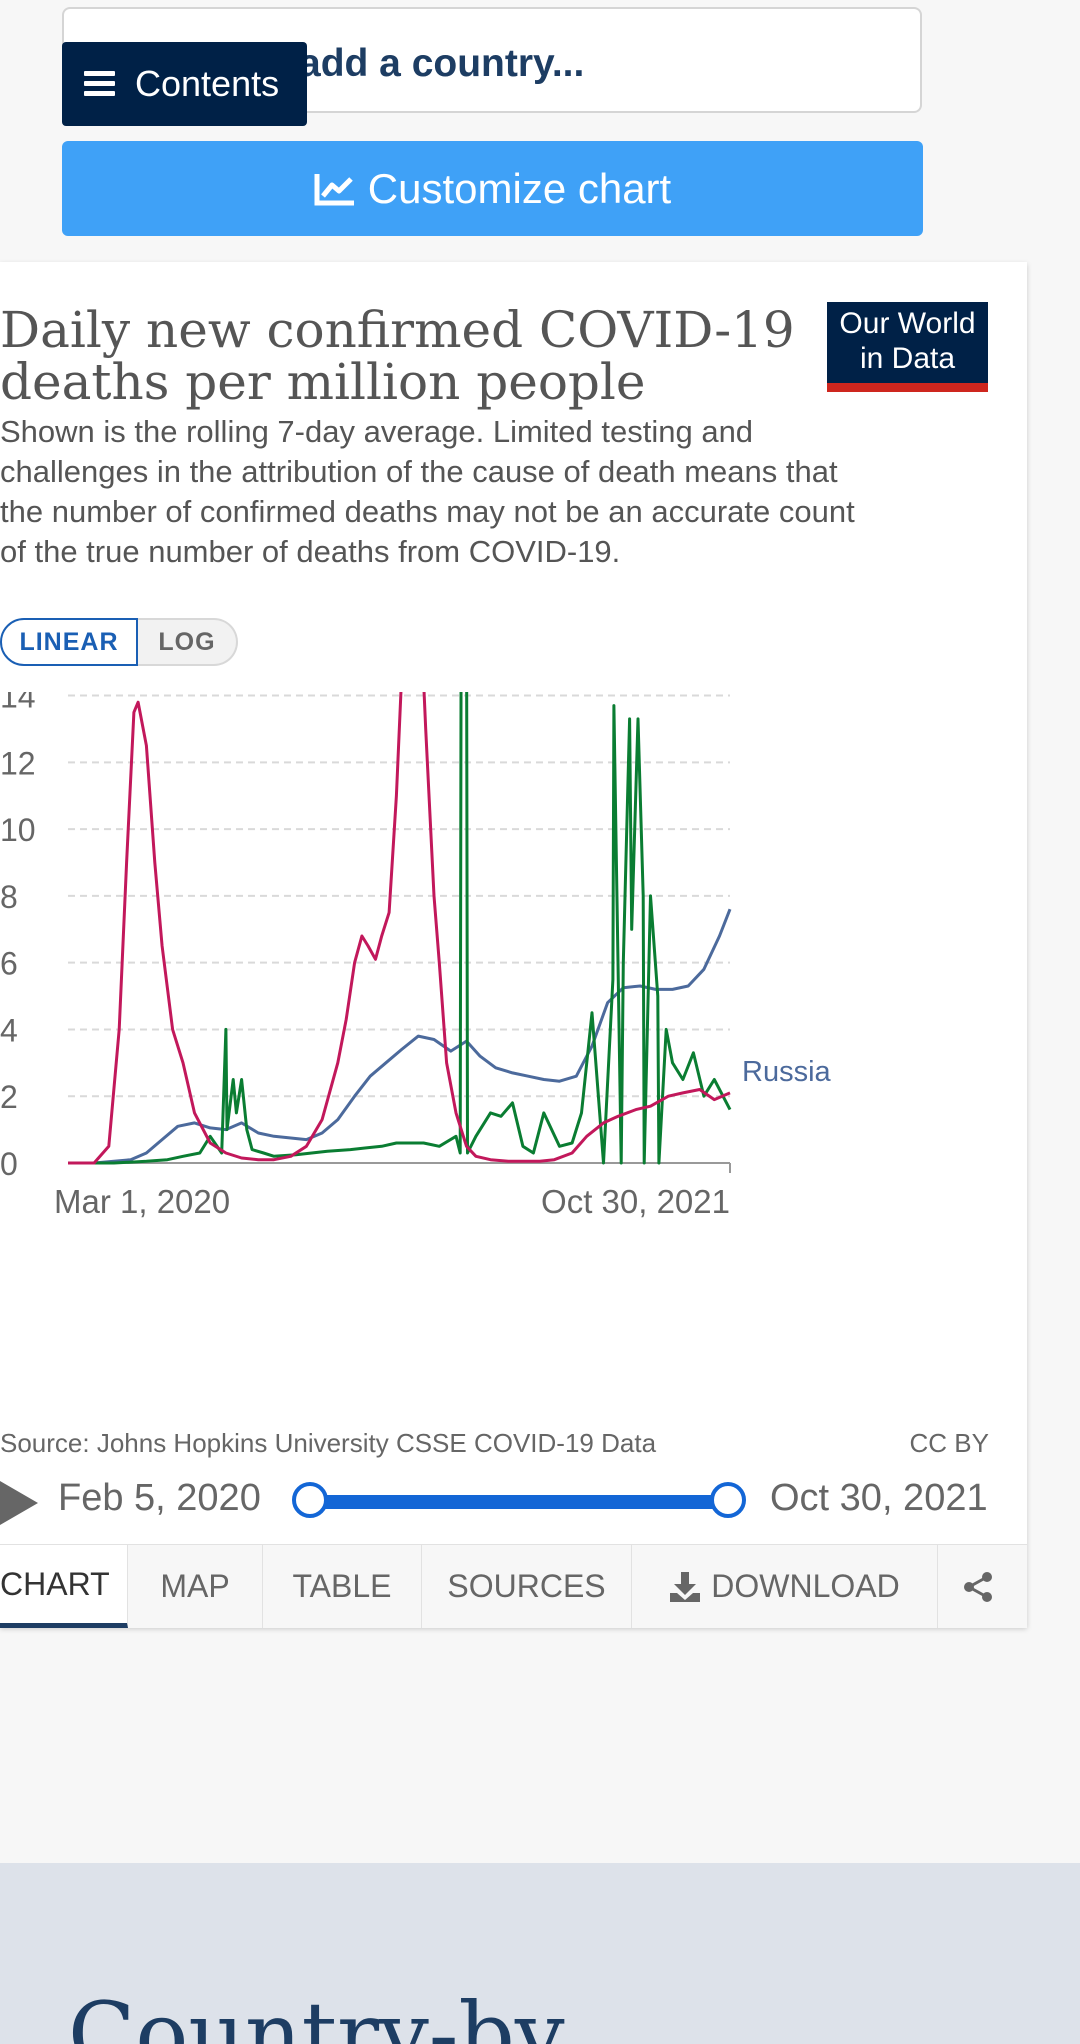 This screenshot has width=1080, height=2044. What do you see at coordinates (310, 1500) in the screenshot?
I see `timeline-start-handle` at bounding box center [310, 1500].